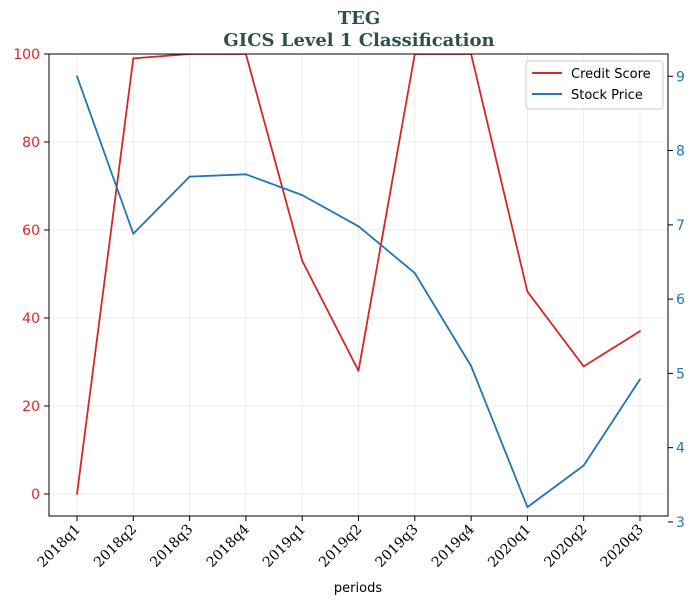 Image resolution: width=698 pixels, height=605 pixels. I want to click on legend: Credit Score Stock Price, so click(594, 85).